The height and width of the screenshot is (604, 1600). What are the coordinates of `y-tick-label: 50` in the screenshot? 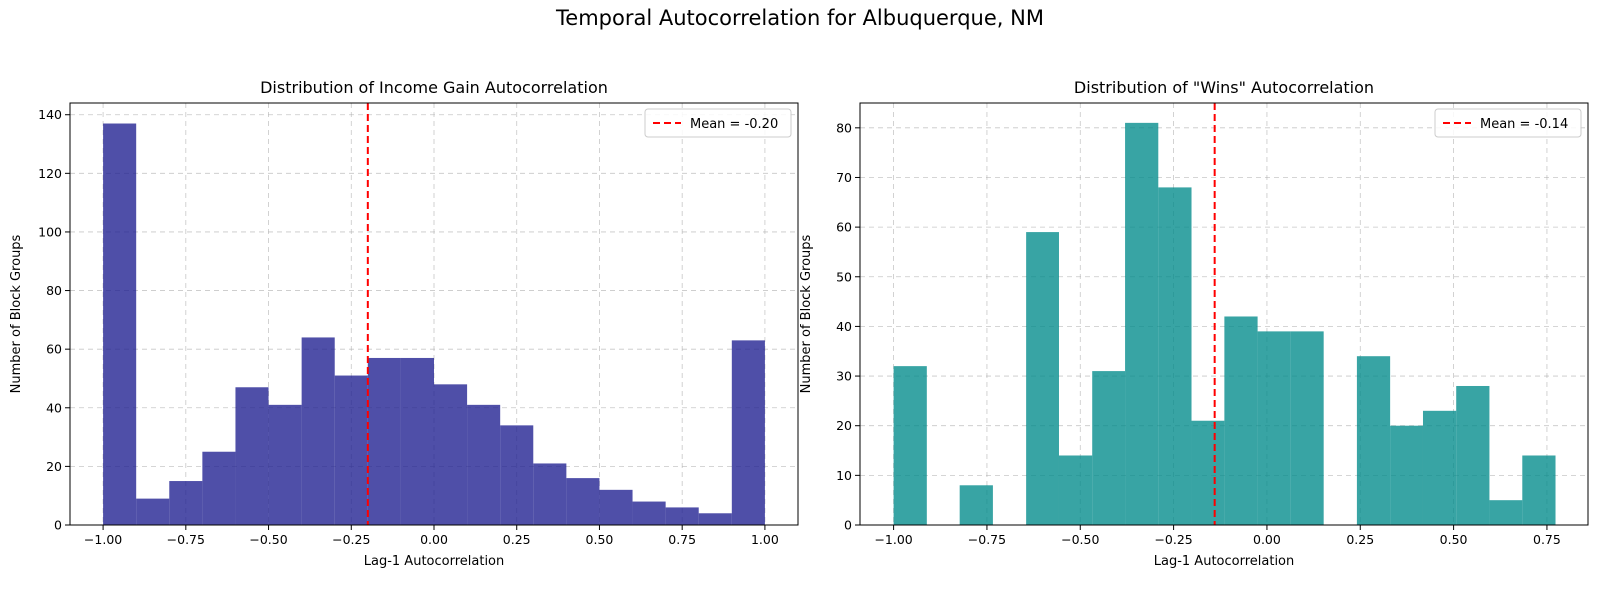 It's located at (844, 276).